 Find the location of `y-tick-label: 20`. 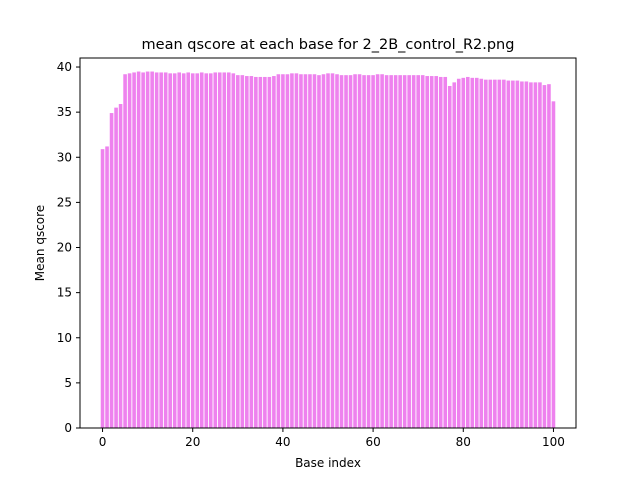

y-tick-label: 20 is located at coordinates (64, 248).